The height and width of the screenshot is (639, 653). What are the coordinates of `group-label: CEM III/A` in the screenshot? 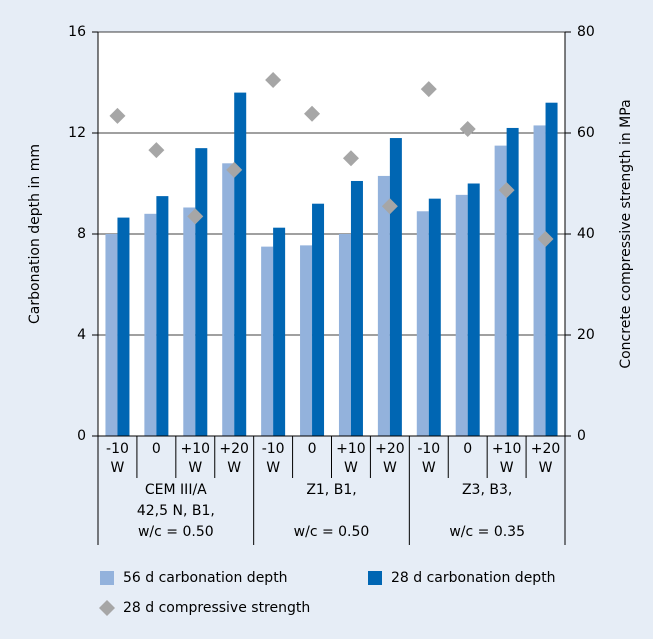 It's located at (176, 490).